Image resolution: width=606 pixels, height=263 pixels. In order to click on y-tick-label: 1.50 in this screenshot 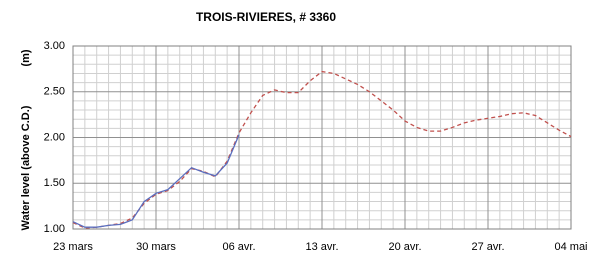, I will do `click(54, 183)`.